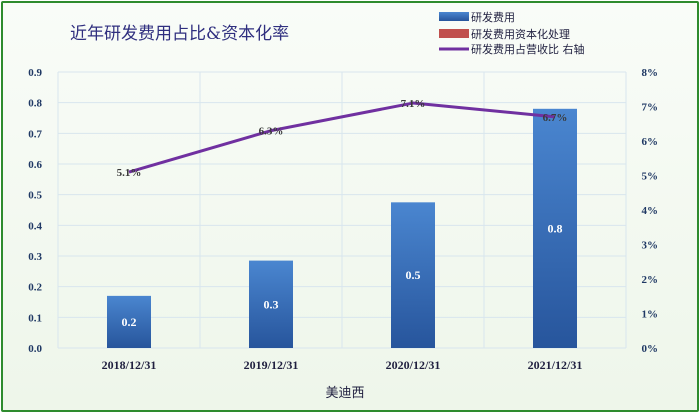 This screenshot has width=700, height=413. What do you see at coordinates (650, 73) in the screenshot?
I see `right-tick-label: 8%` at bounding box center [650, 73].